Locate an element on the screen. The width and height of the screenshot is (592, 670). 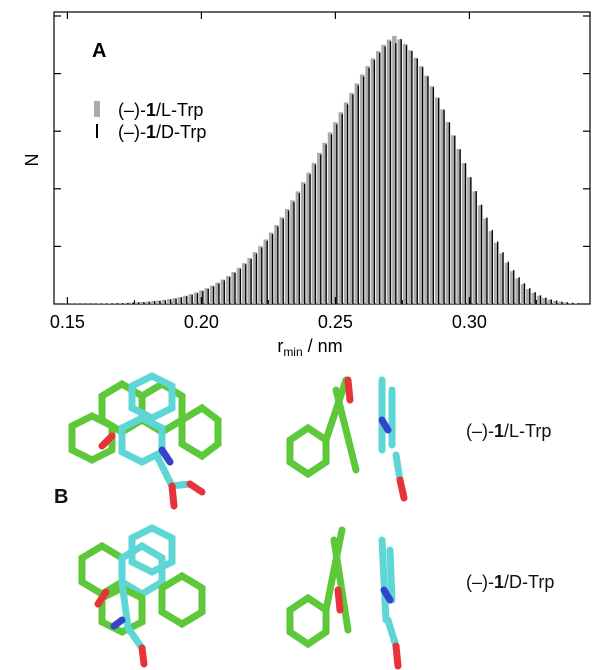
structure-label-d-trp: (–)-1/D-Trp is located at coordinates (510, 582).